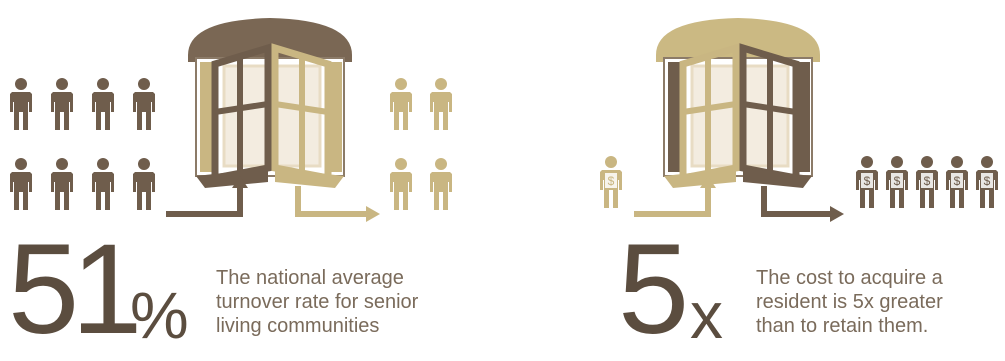 The image size is (1005, 361). I want to click on new-residents-group, so click(421, 144).